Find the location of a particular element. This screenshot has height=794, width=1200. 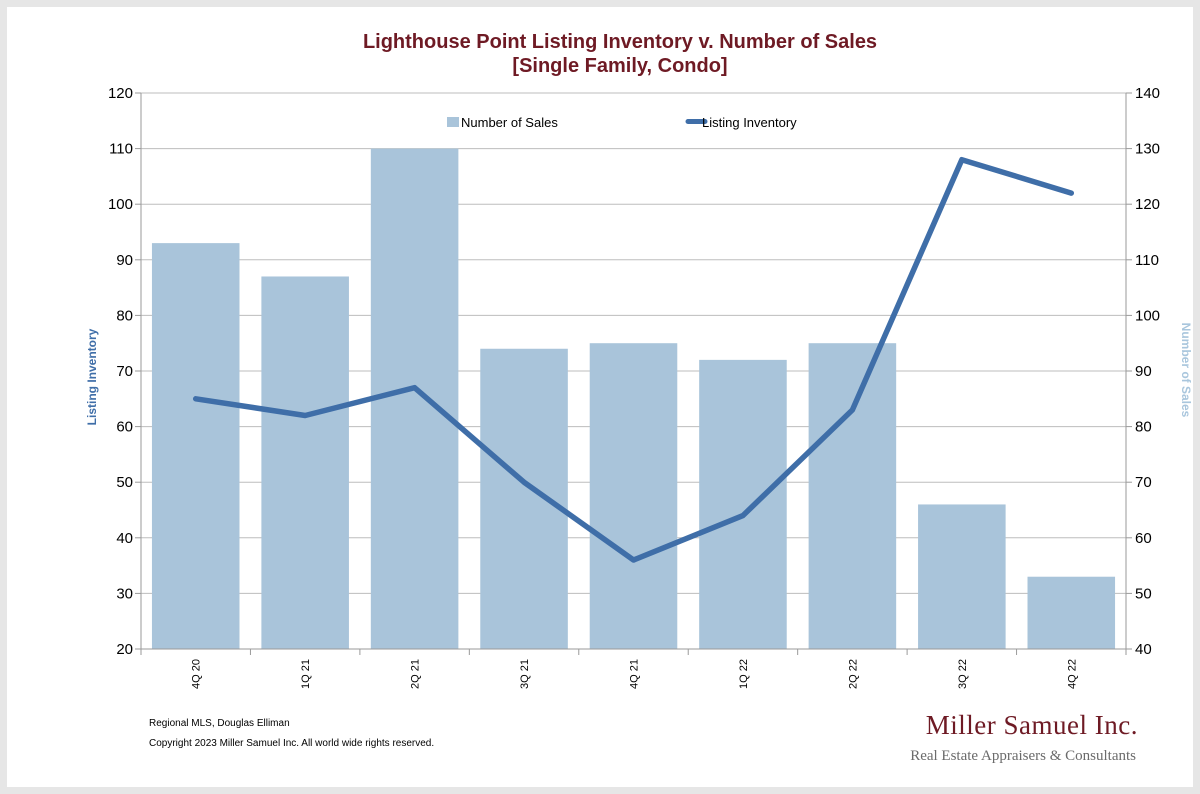

left-tick-label: 120 is located at coordinates (120, 93).